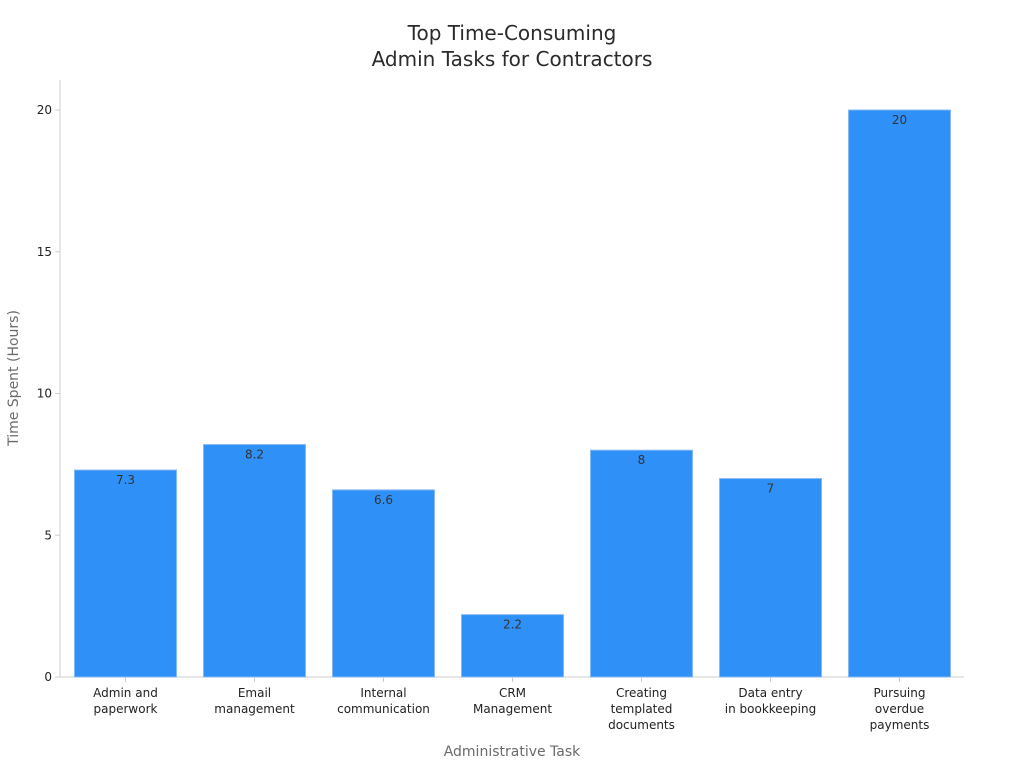 The height and width of the screenshot is (772, 1024). What do you see at coordinates (254, 709) in the screenshot?
I see `x-tick-label-line: management` at bounding box center [254, 709].